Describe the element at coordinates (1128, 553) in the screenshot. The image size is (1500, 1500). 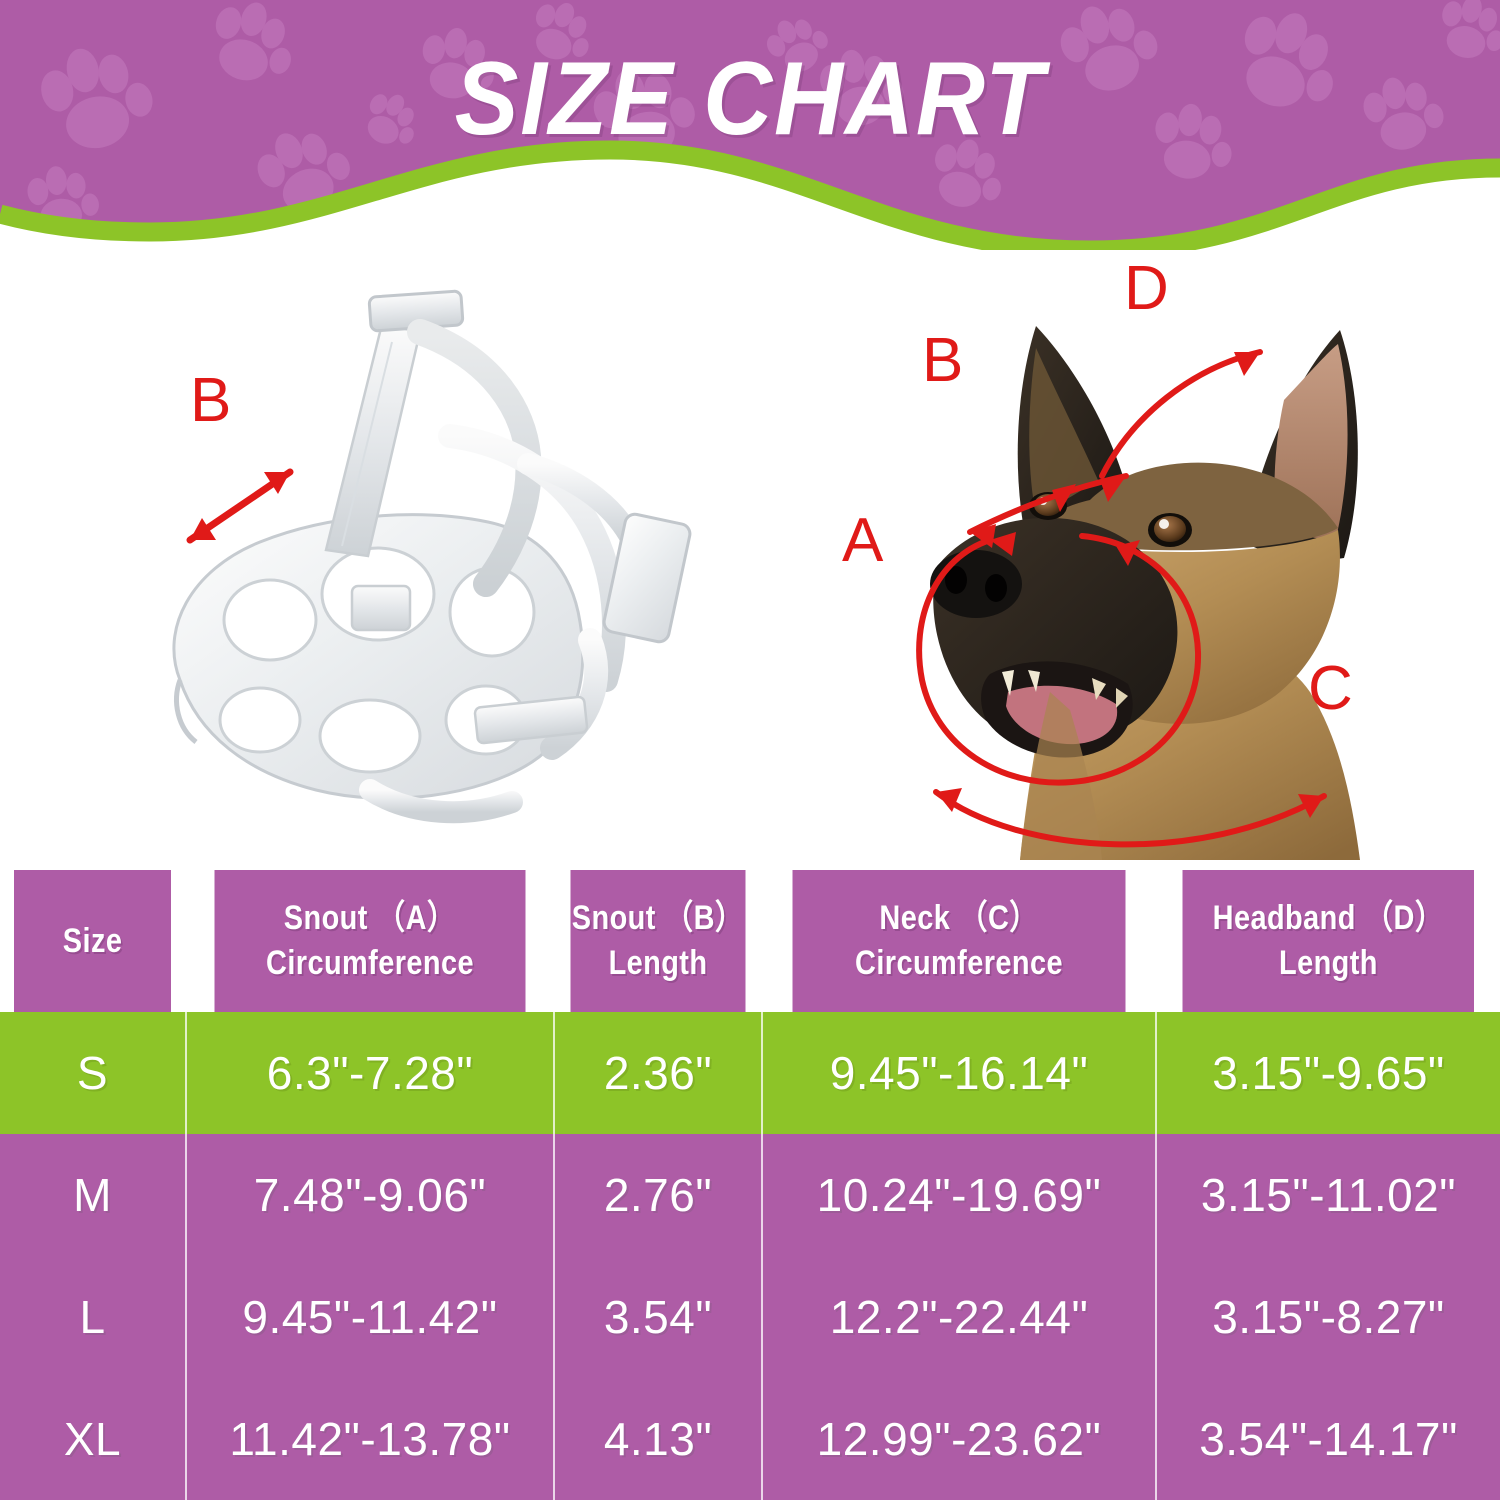
I see `annotation-a-pointer` at that location.